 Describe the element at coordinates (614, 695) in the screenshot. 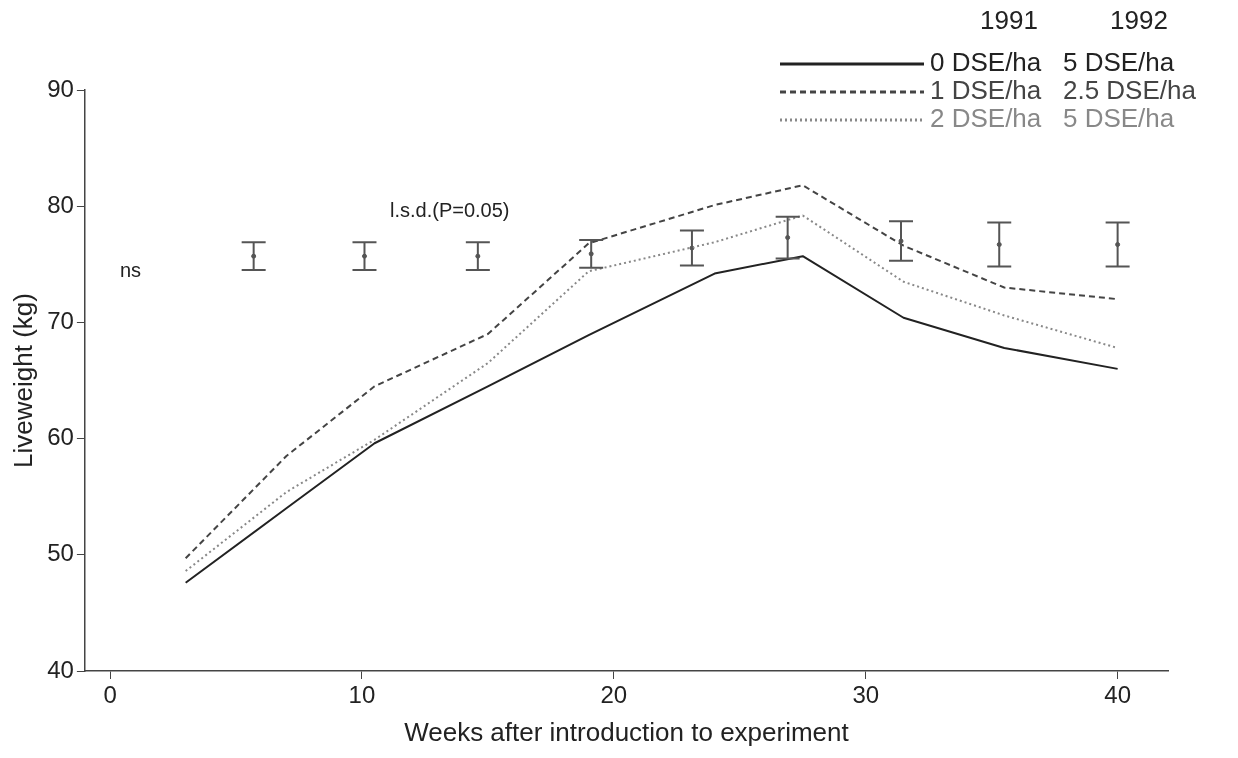

I see `x-tick-label: 20` at that location.